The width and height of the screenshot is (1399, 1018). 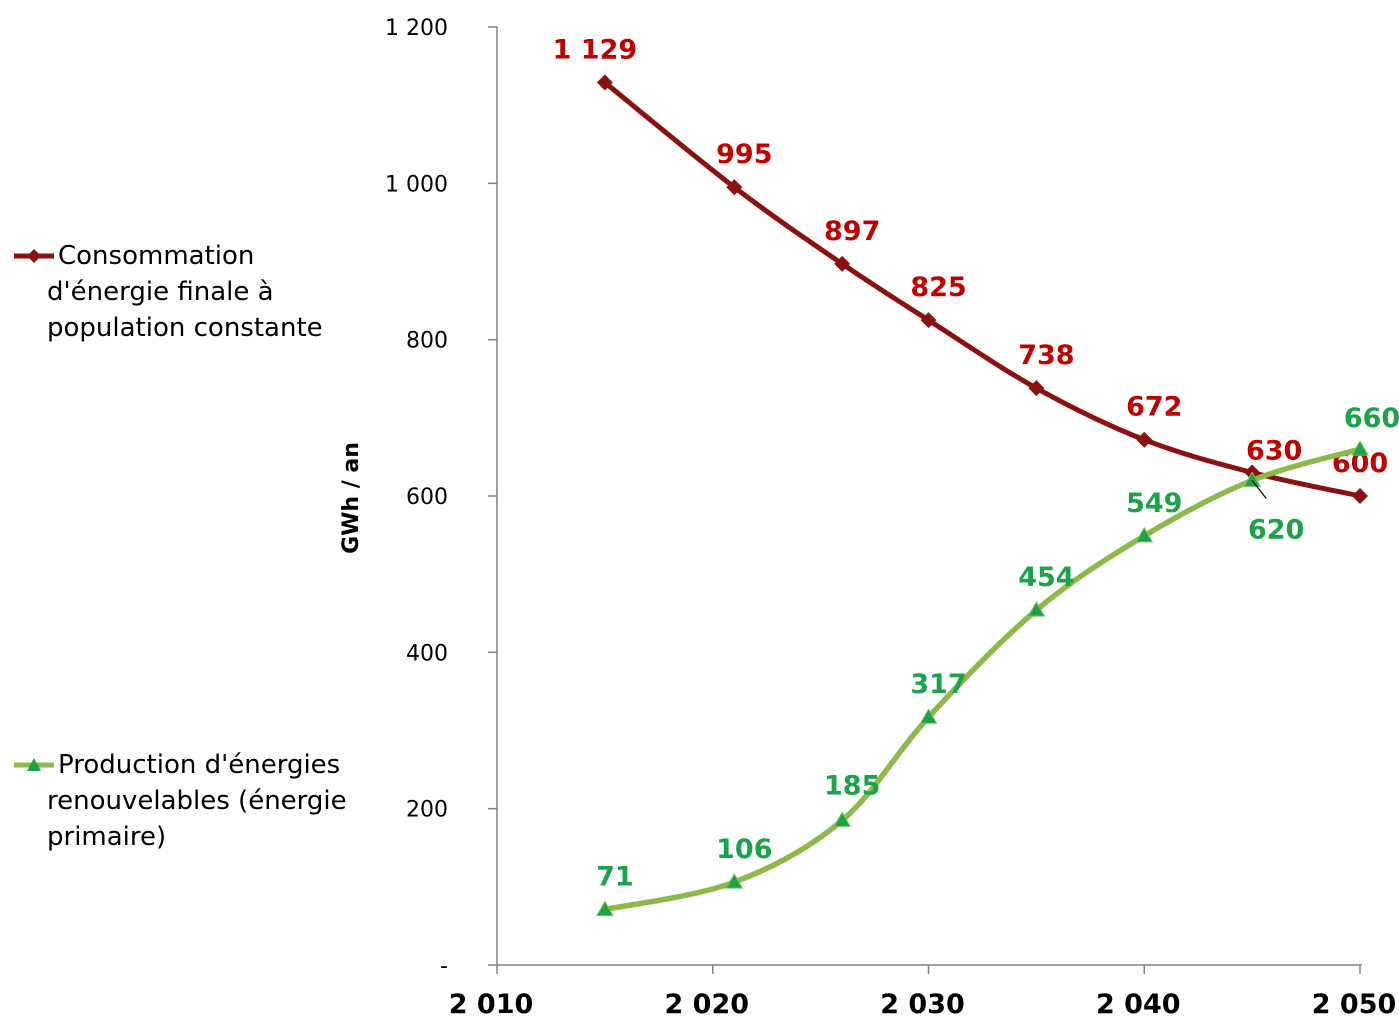 What do you see at coordinates (744, 849) in the screenshot?
I see `data-label: 106` at bounding box center [744, 849].